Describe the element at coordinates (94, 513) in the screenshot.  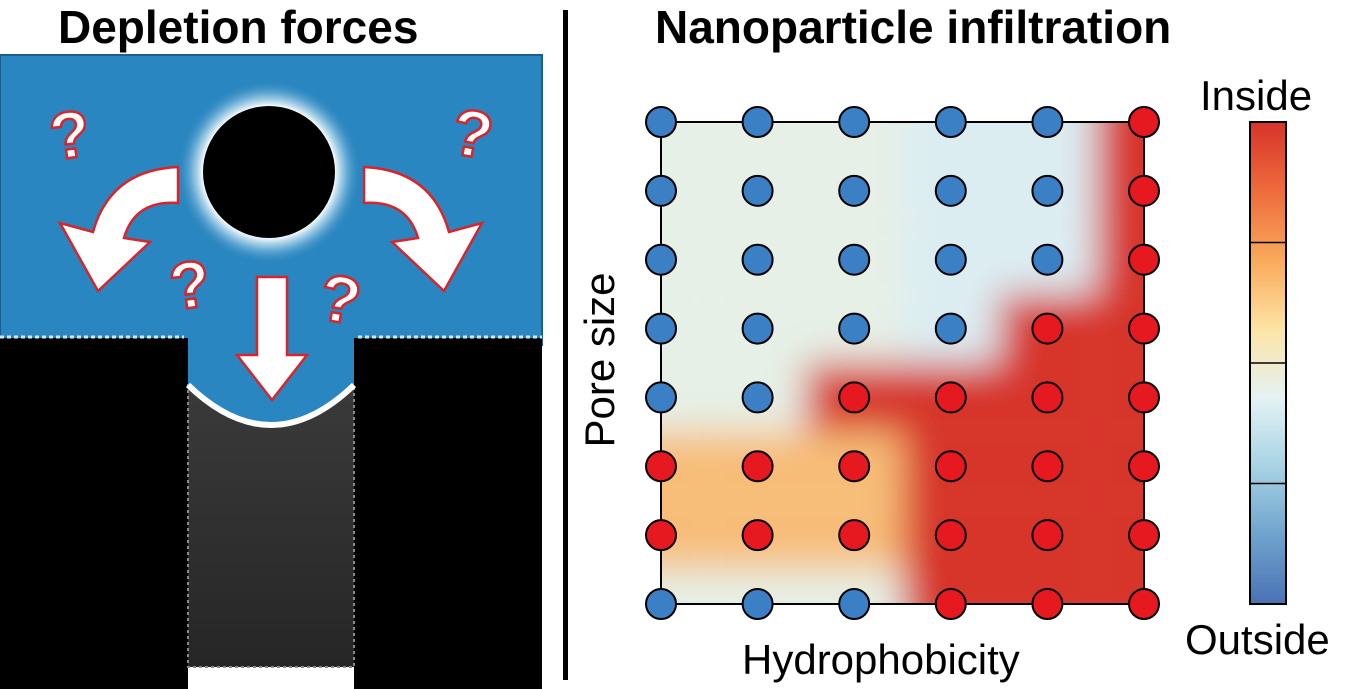
I see `left-wall` at that location.